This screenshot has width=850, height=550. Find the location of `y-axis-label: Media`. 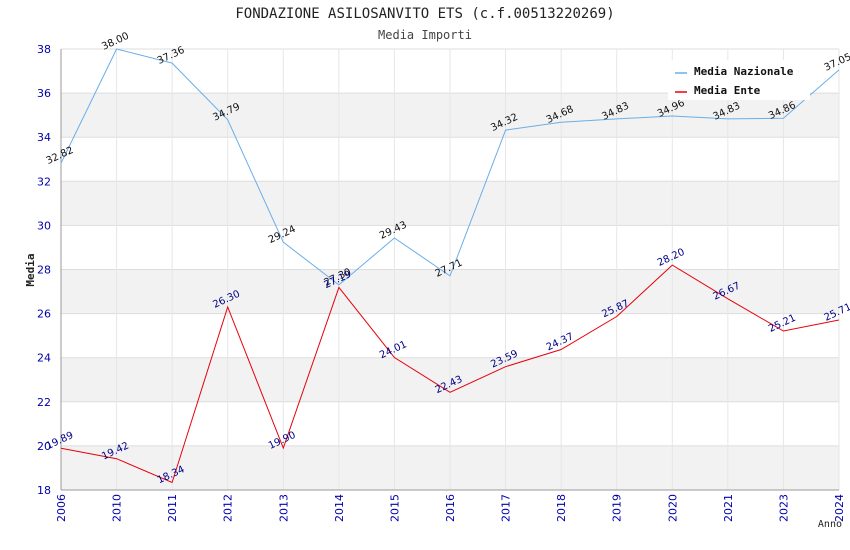

y-axis-label: Media is located at coordinates (30, 269).